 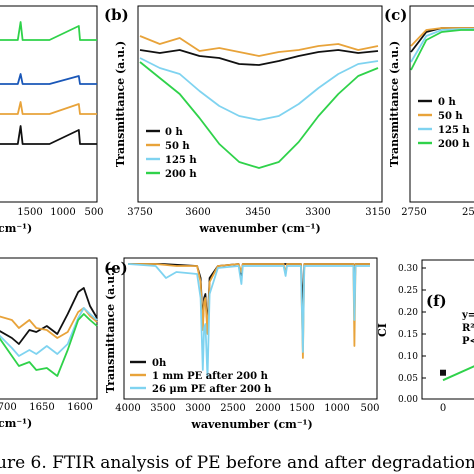 I want to click on annotation: R², so click(x=468, y=328).